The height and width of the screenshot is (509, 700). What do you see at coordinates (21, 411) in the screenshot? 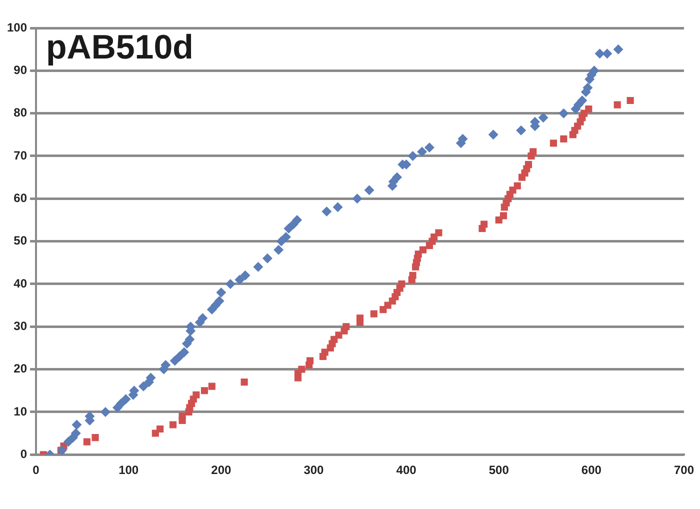
I see `y-tick-label: 10` at bounding box center [21, 411].